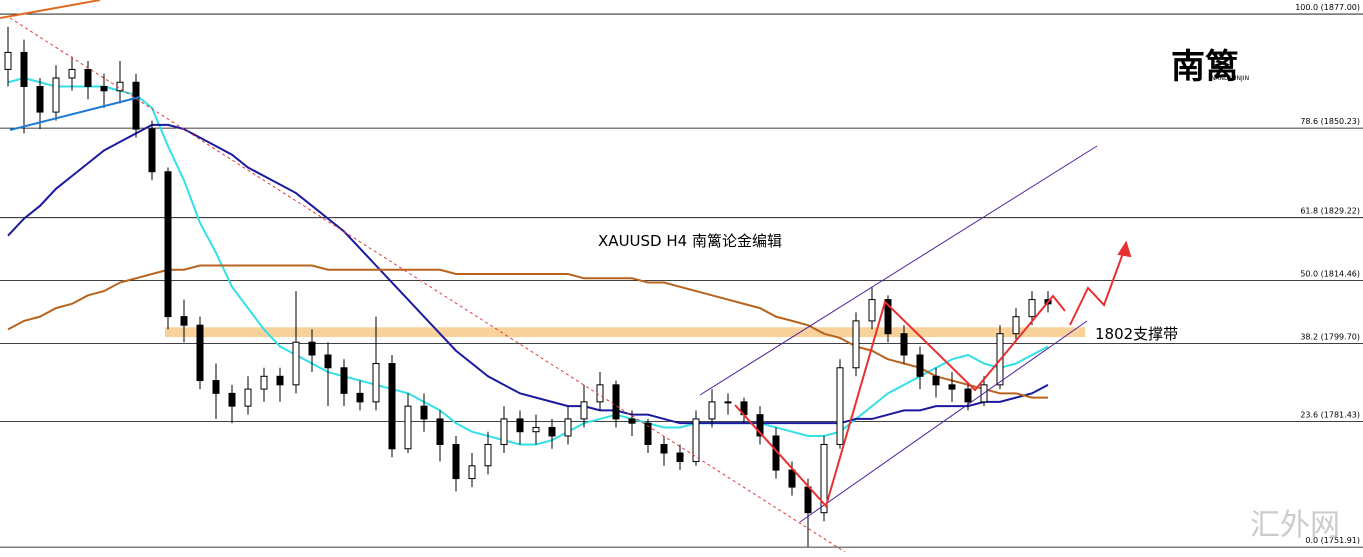 This screenshot has height=557, width=1363. Describe the element at coordinates (1330, 274) in the screenshot. I see `fib-label: 50.0 (1814.46)` at that location.